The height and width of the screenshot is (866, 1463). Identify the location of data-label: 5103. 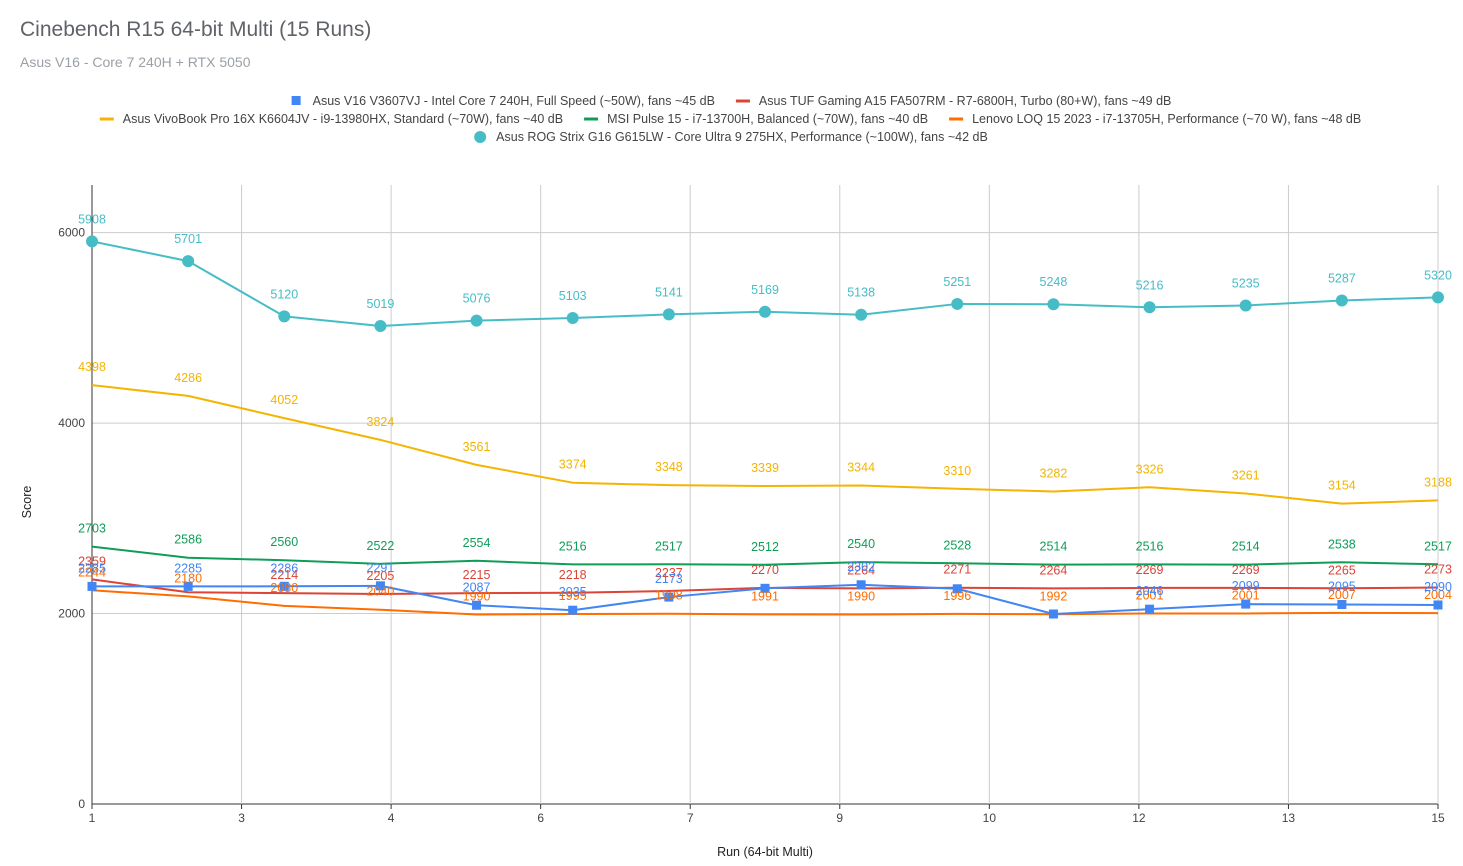
(573, 296).